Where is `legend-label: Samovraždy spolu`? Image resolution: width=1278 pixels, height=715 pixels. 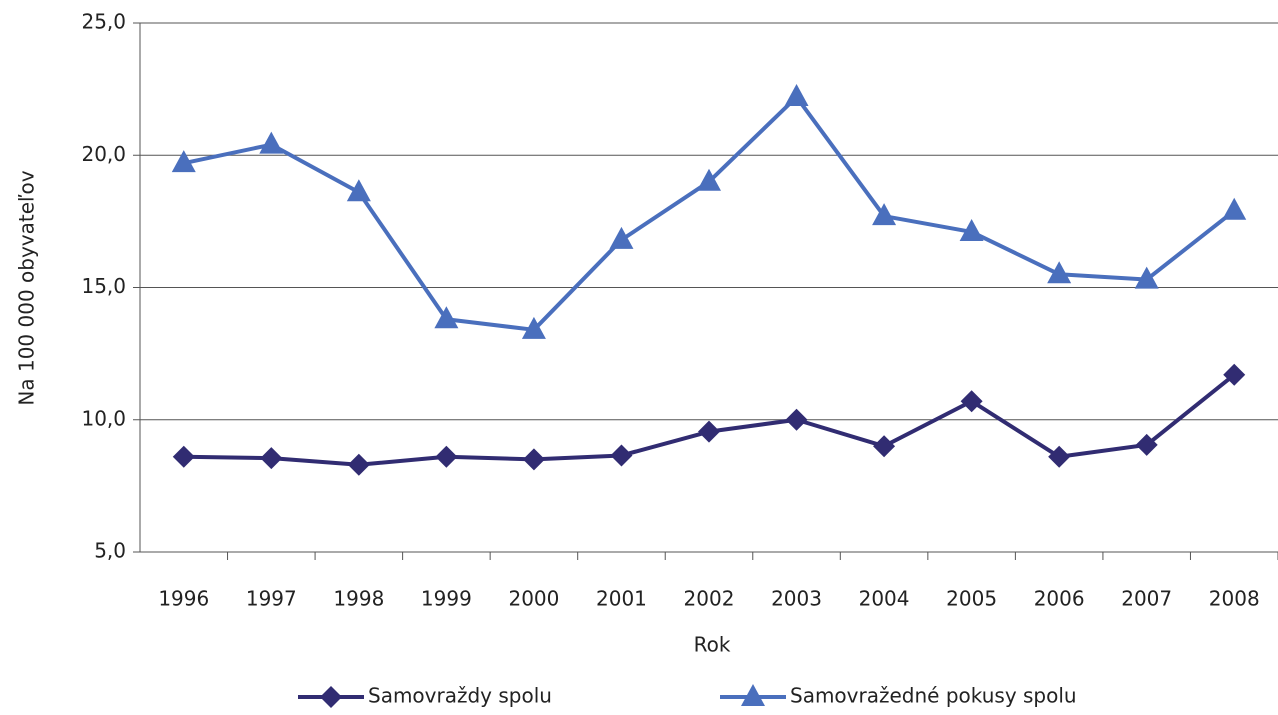 legend-label: Samovraždy spolu is located at coordinates (460, 696).